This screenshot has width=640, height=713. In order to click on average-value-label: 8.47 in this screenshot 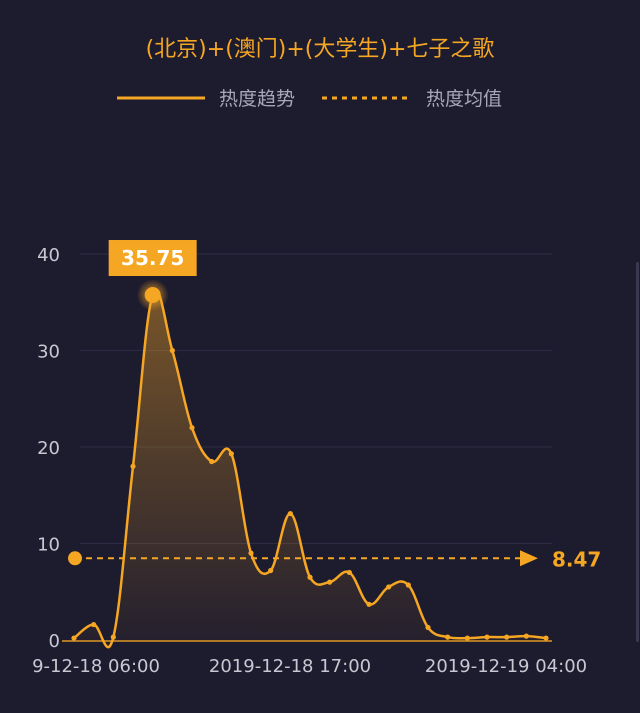, I will do `click(576, 559)`.